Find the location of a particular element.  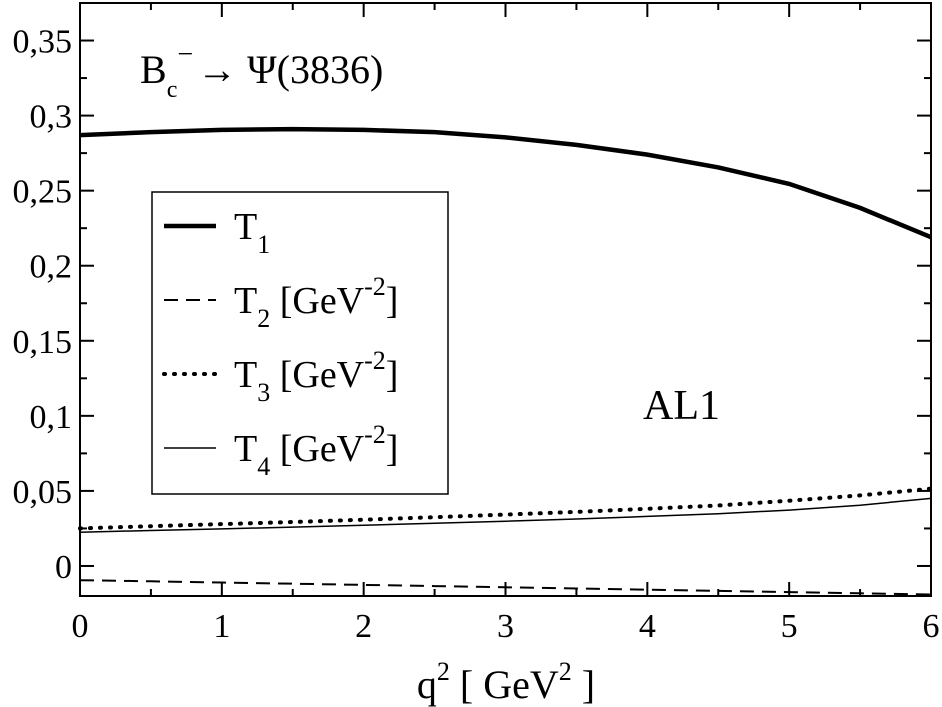

y-tick-label: 0,3 is located at coordinates (51, 117).